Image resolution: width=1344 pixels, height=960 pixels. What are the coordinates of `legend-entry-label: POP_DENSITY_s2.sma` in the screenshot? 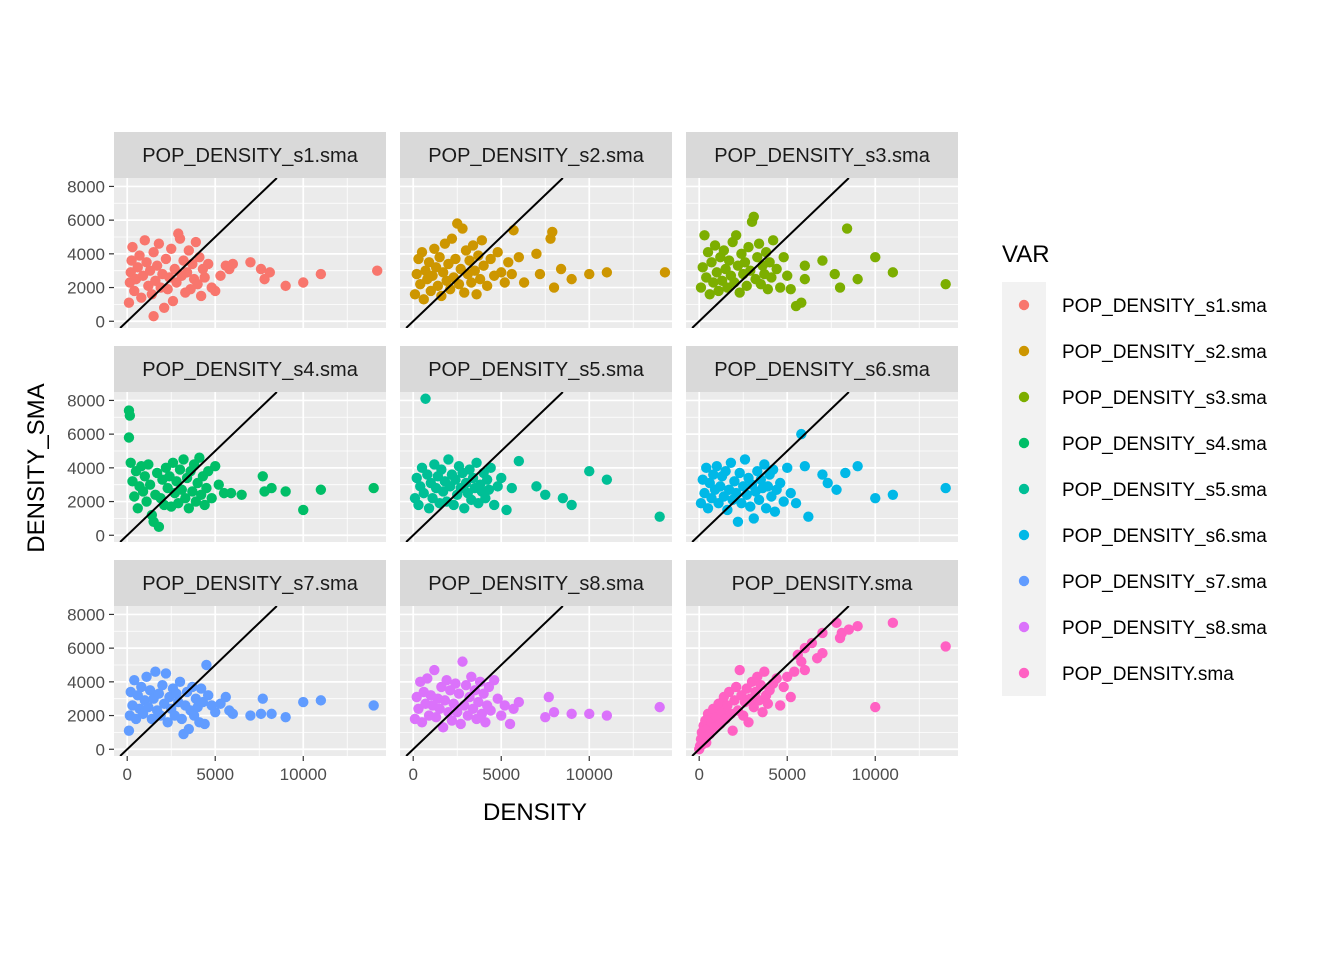 It's located at (1164, 352).